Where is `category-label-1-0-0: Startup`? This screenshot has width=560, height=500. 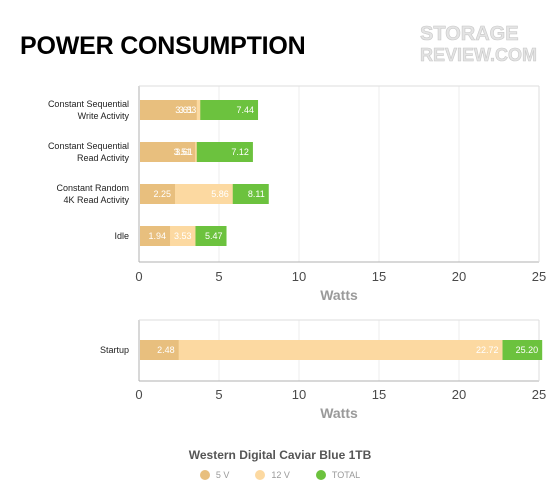
category-label-1-0-0: Startup is located at coordinates (114, 350).